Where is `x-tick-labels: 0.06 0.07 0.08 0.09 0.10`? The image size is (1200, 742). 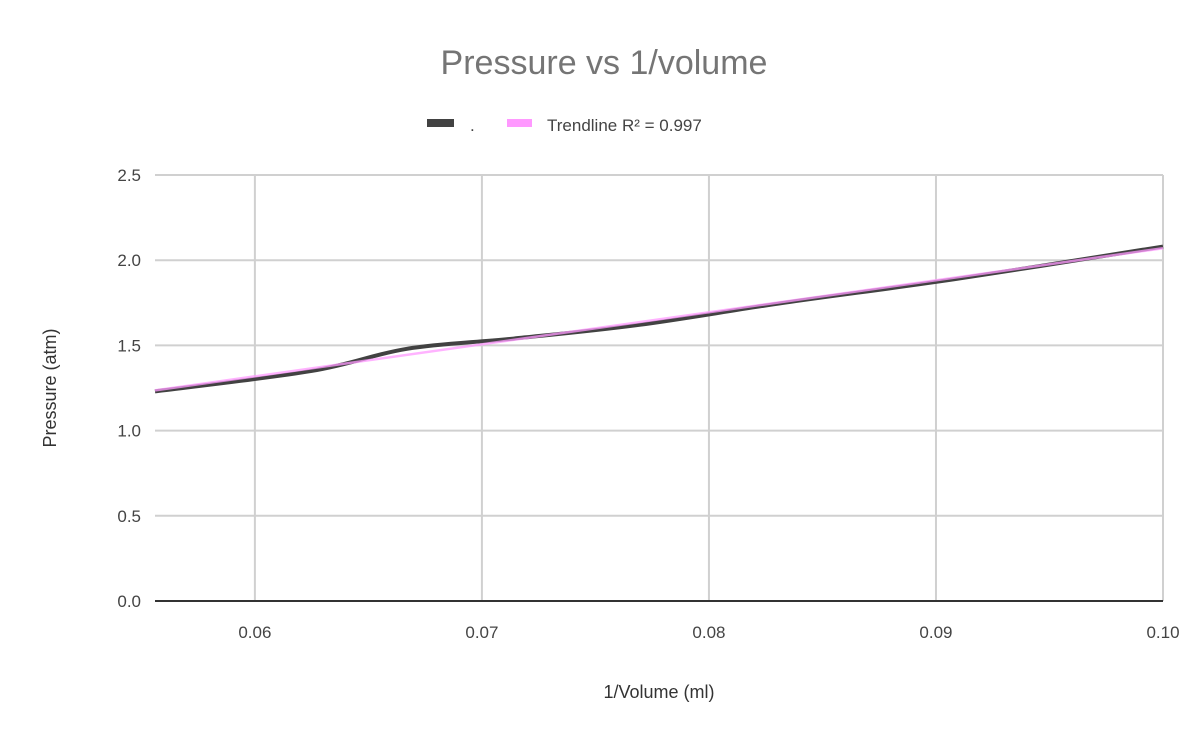 x-tick-labels: 0.06 0.07 0.08 0.09 0.10 is located at coordinates (708, 632).